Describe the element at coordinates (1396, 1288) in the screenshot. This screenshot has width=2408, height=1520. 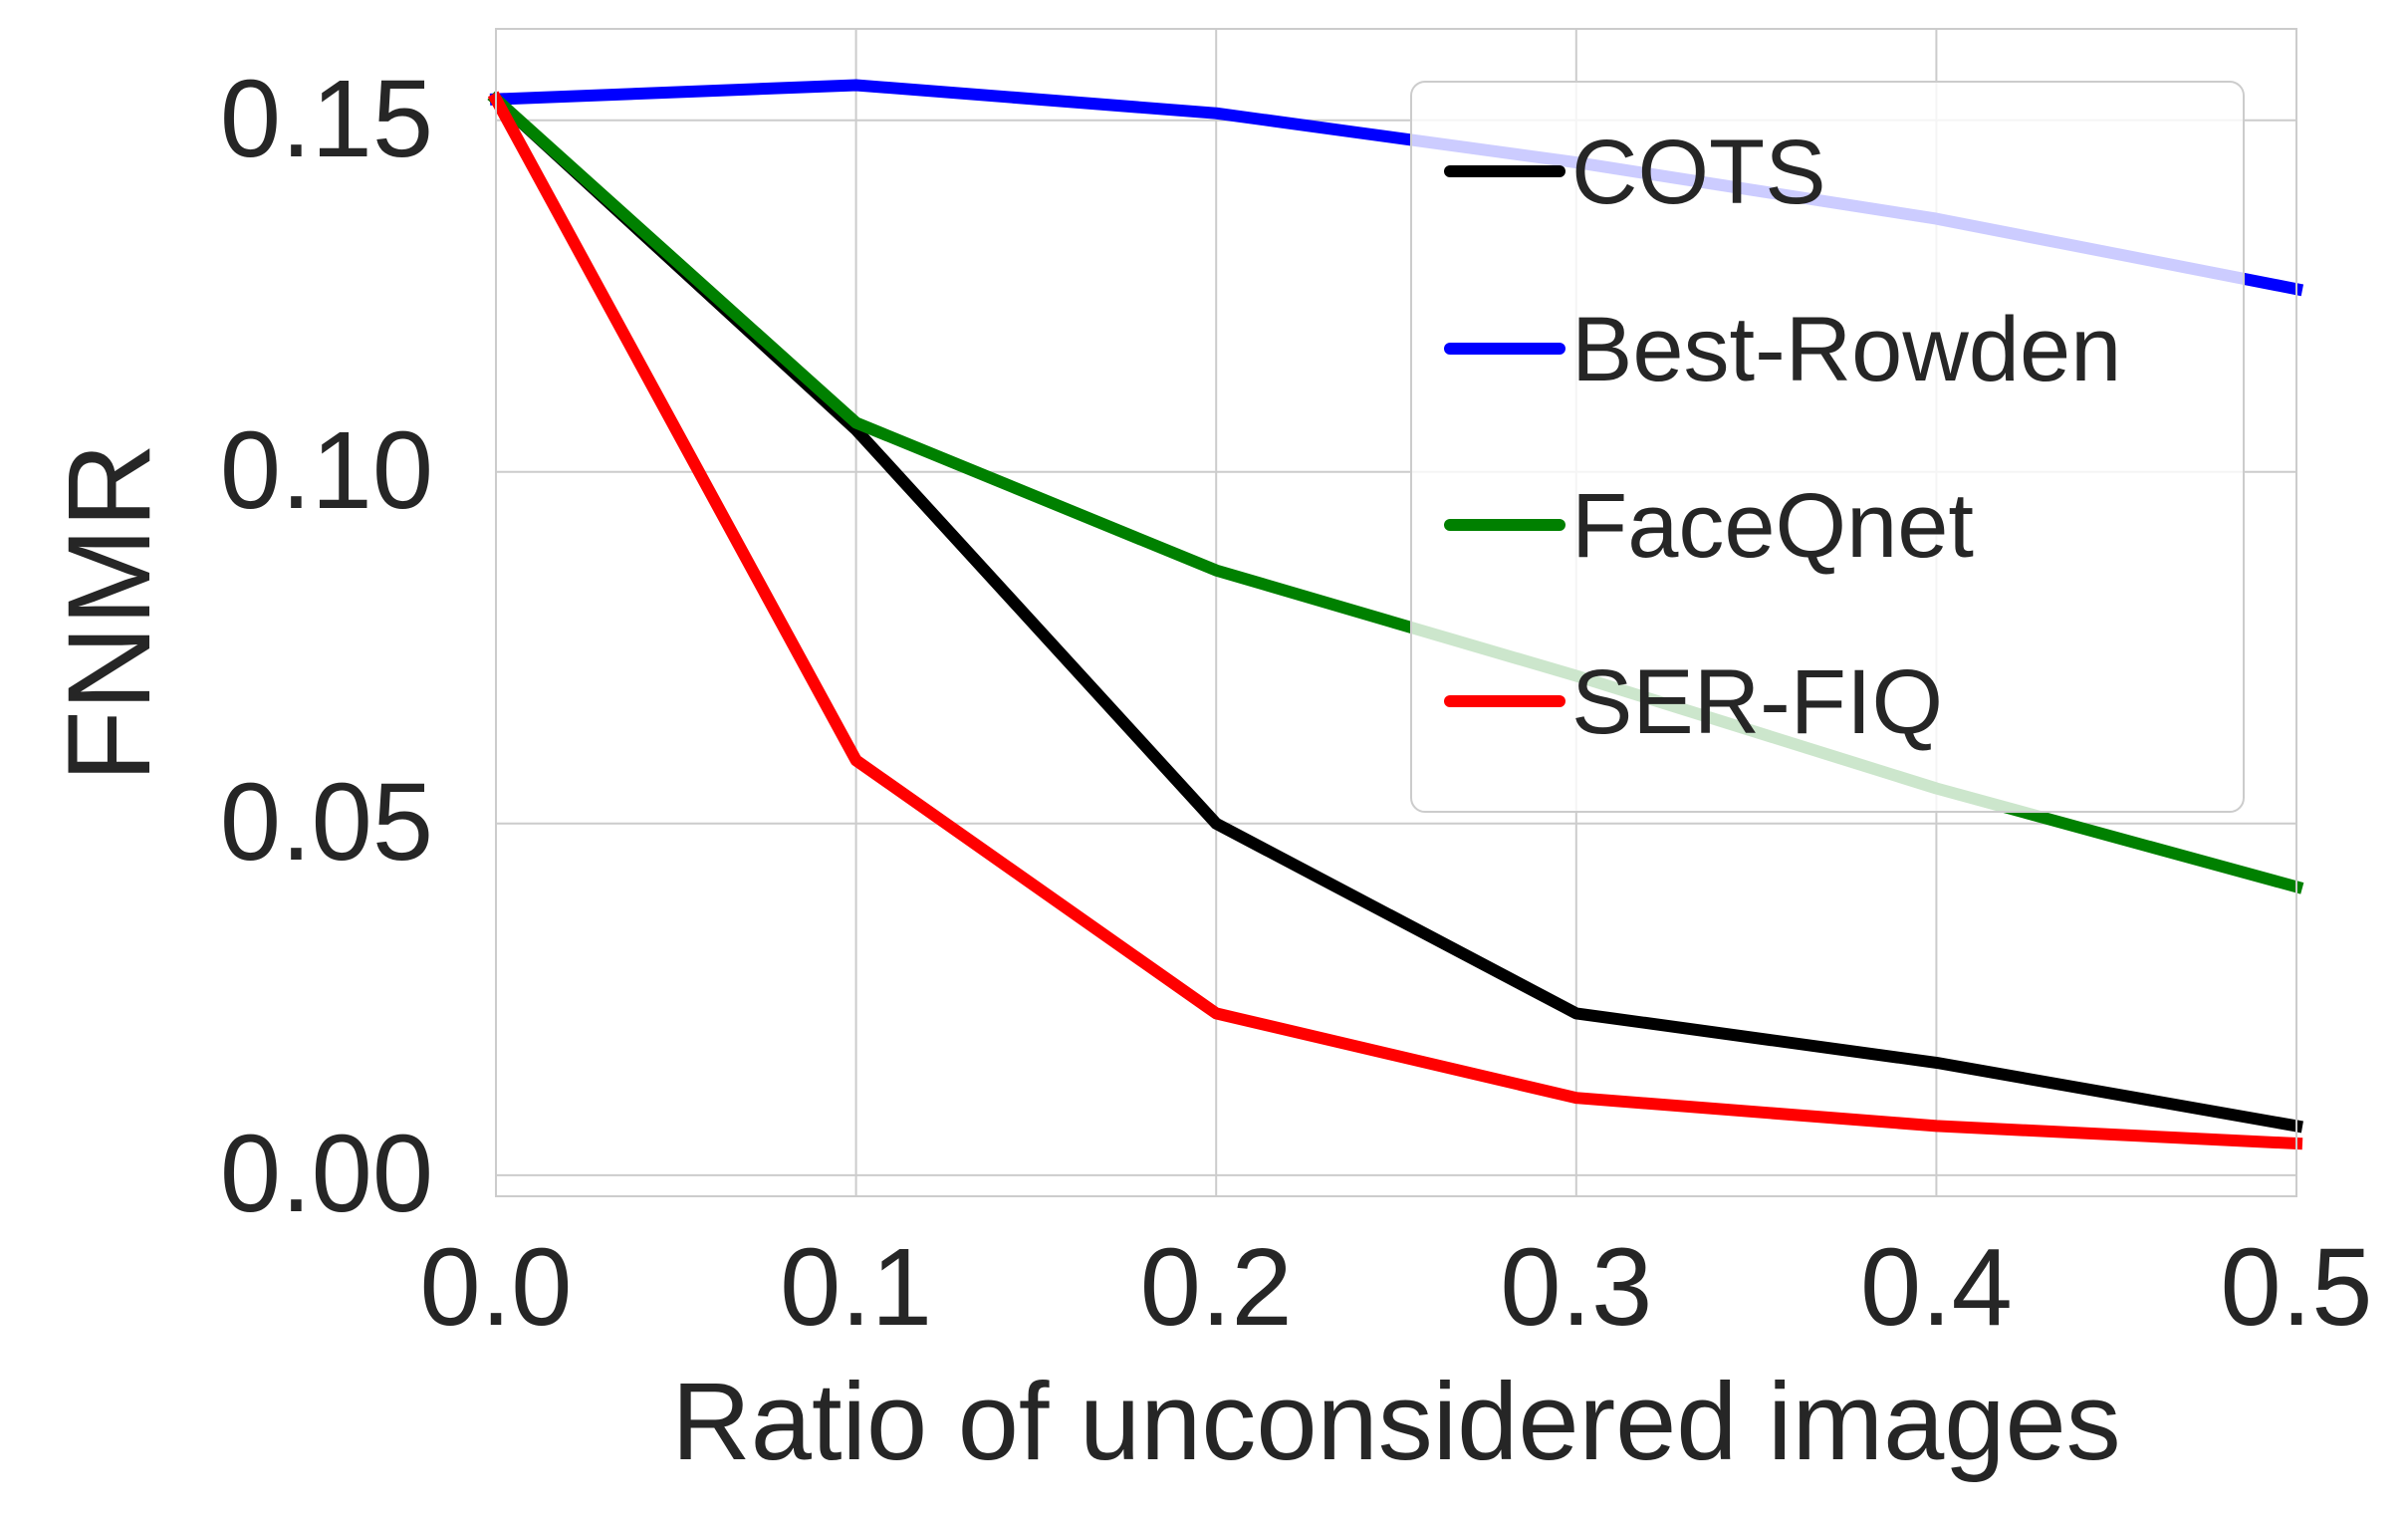
I see `x-tick-labels: 0.0 0.1 0.2 0.3 0.4 0.5` at that location.